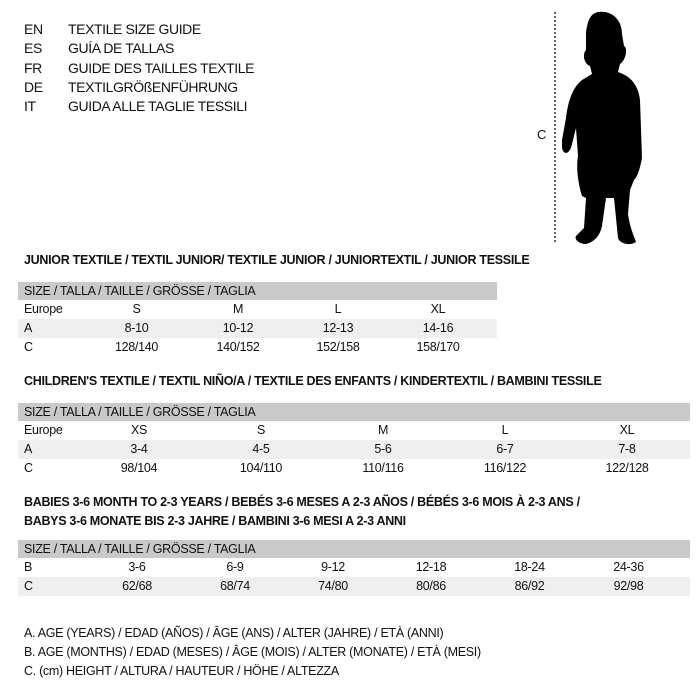 This screenshot has width=700, height=700. What do you see at coordinates (628, 586) in the screenshot?
I see `cell: 92/98` at bounding box center [628, 586].